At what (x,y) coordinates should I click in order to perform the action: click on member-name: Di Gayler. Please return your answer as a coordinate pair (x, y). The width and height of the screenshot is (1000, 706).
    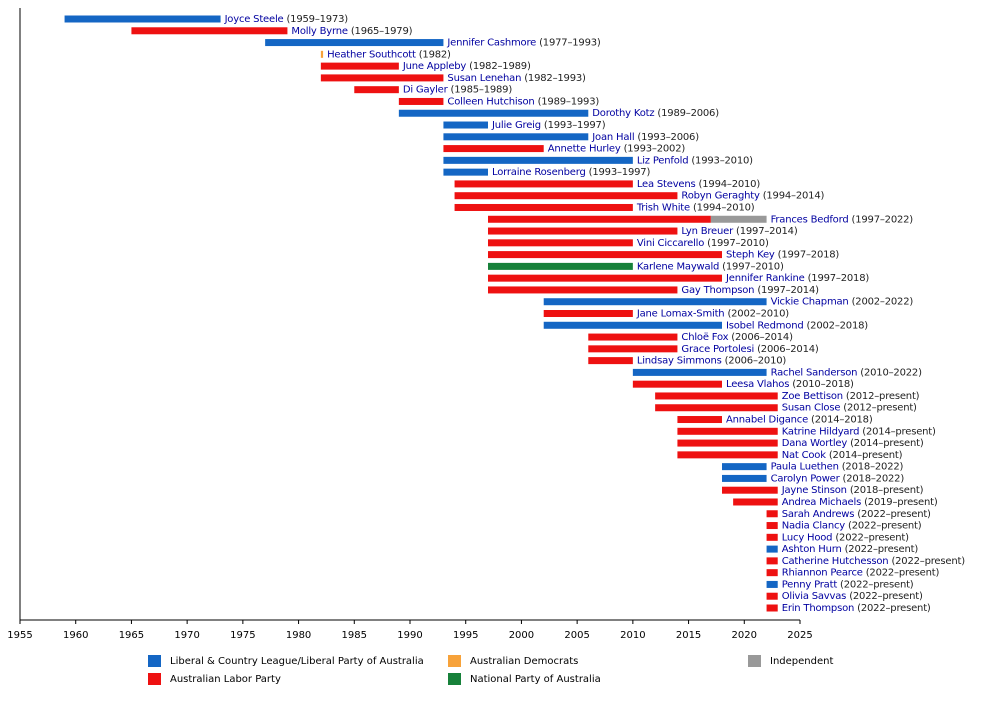
    Looking at the image, I should click on (426, 90).